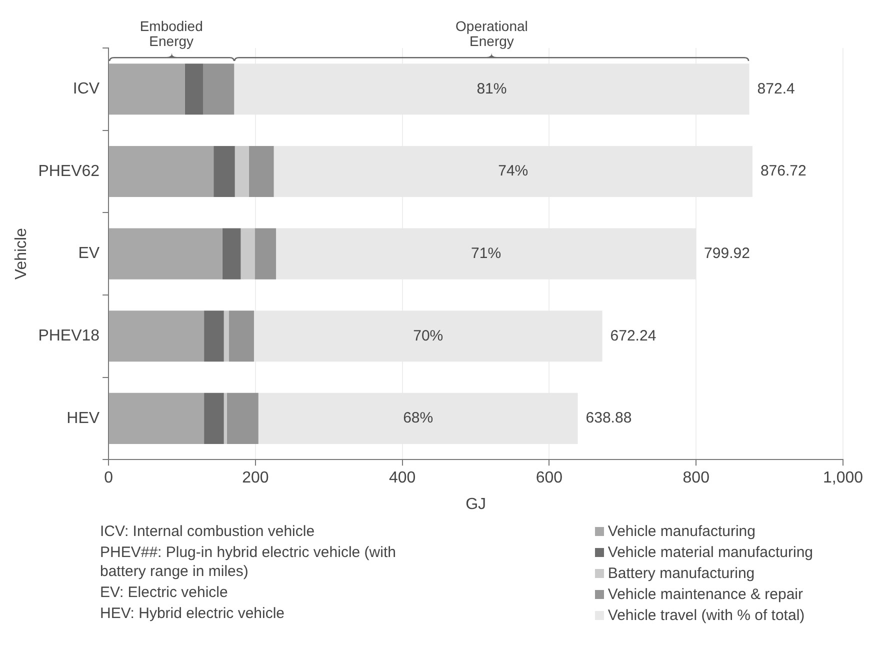 This screenshot has height=653, width=881. What do you see at coordinates (193, 613) in the screenshot?
I see `text: HEV: Hybrid electric vehicle` at bounding box center [193, 613].